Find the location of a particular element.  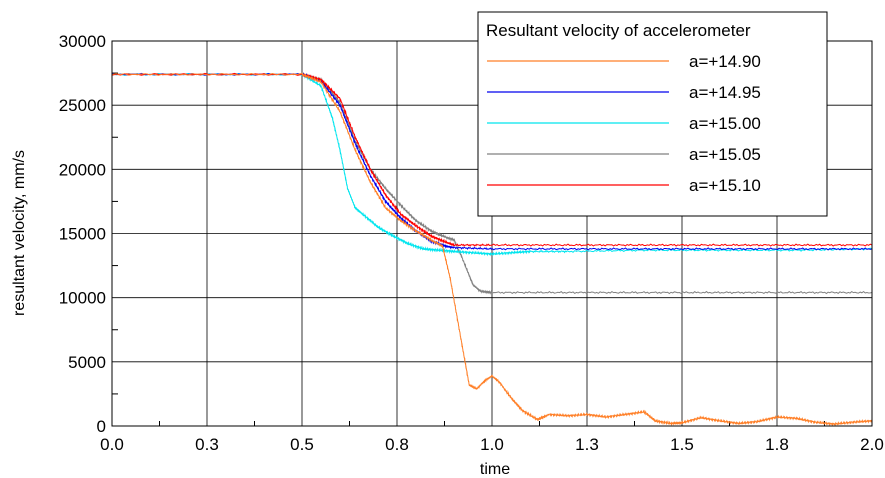

legend-label-5: a=+15.10 is located at coordinates (725, 185).